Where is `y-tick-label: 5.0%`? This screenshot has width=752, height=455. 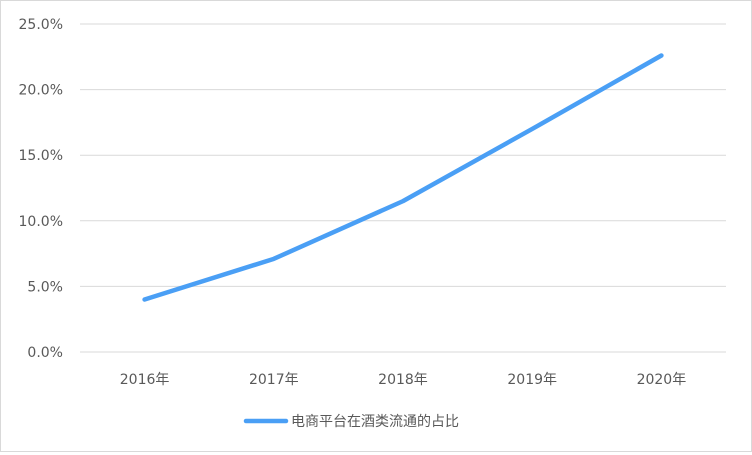 y-tick-label: 5.0% is located at coordinates (45, 287).